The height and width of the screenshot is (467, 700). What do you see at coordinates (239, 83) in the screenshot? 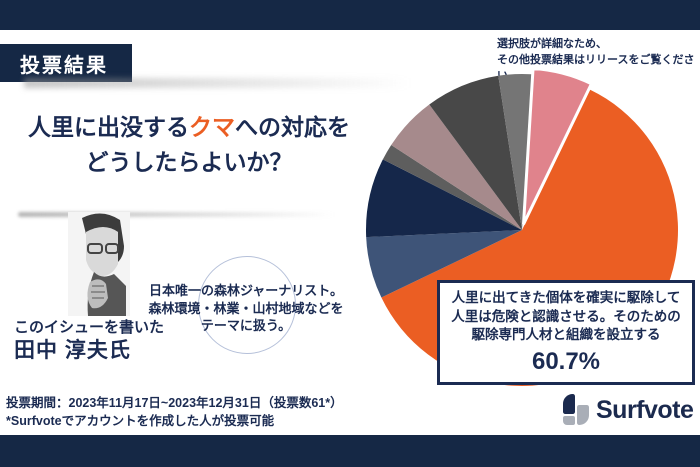
I see `badge-shadow` at bounding box center [239, 83].